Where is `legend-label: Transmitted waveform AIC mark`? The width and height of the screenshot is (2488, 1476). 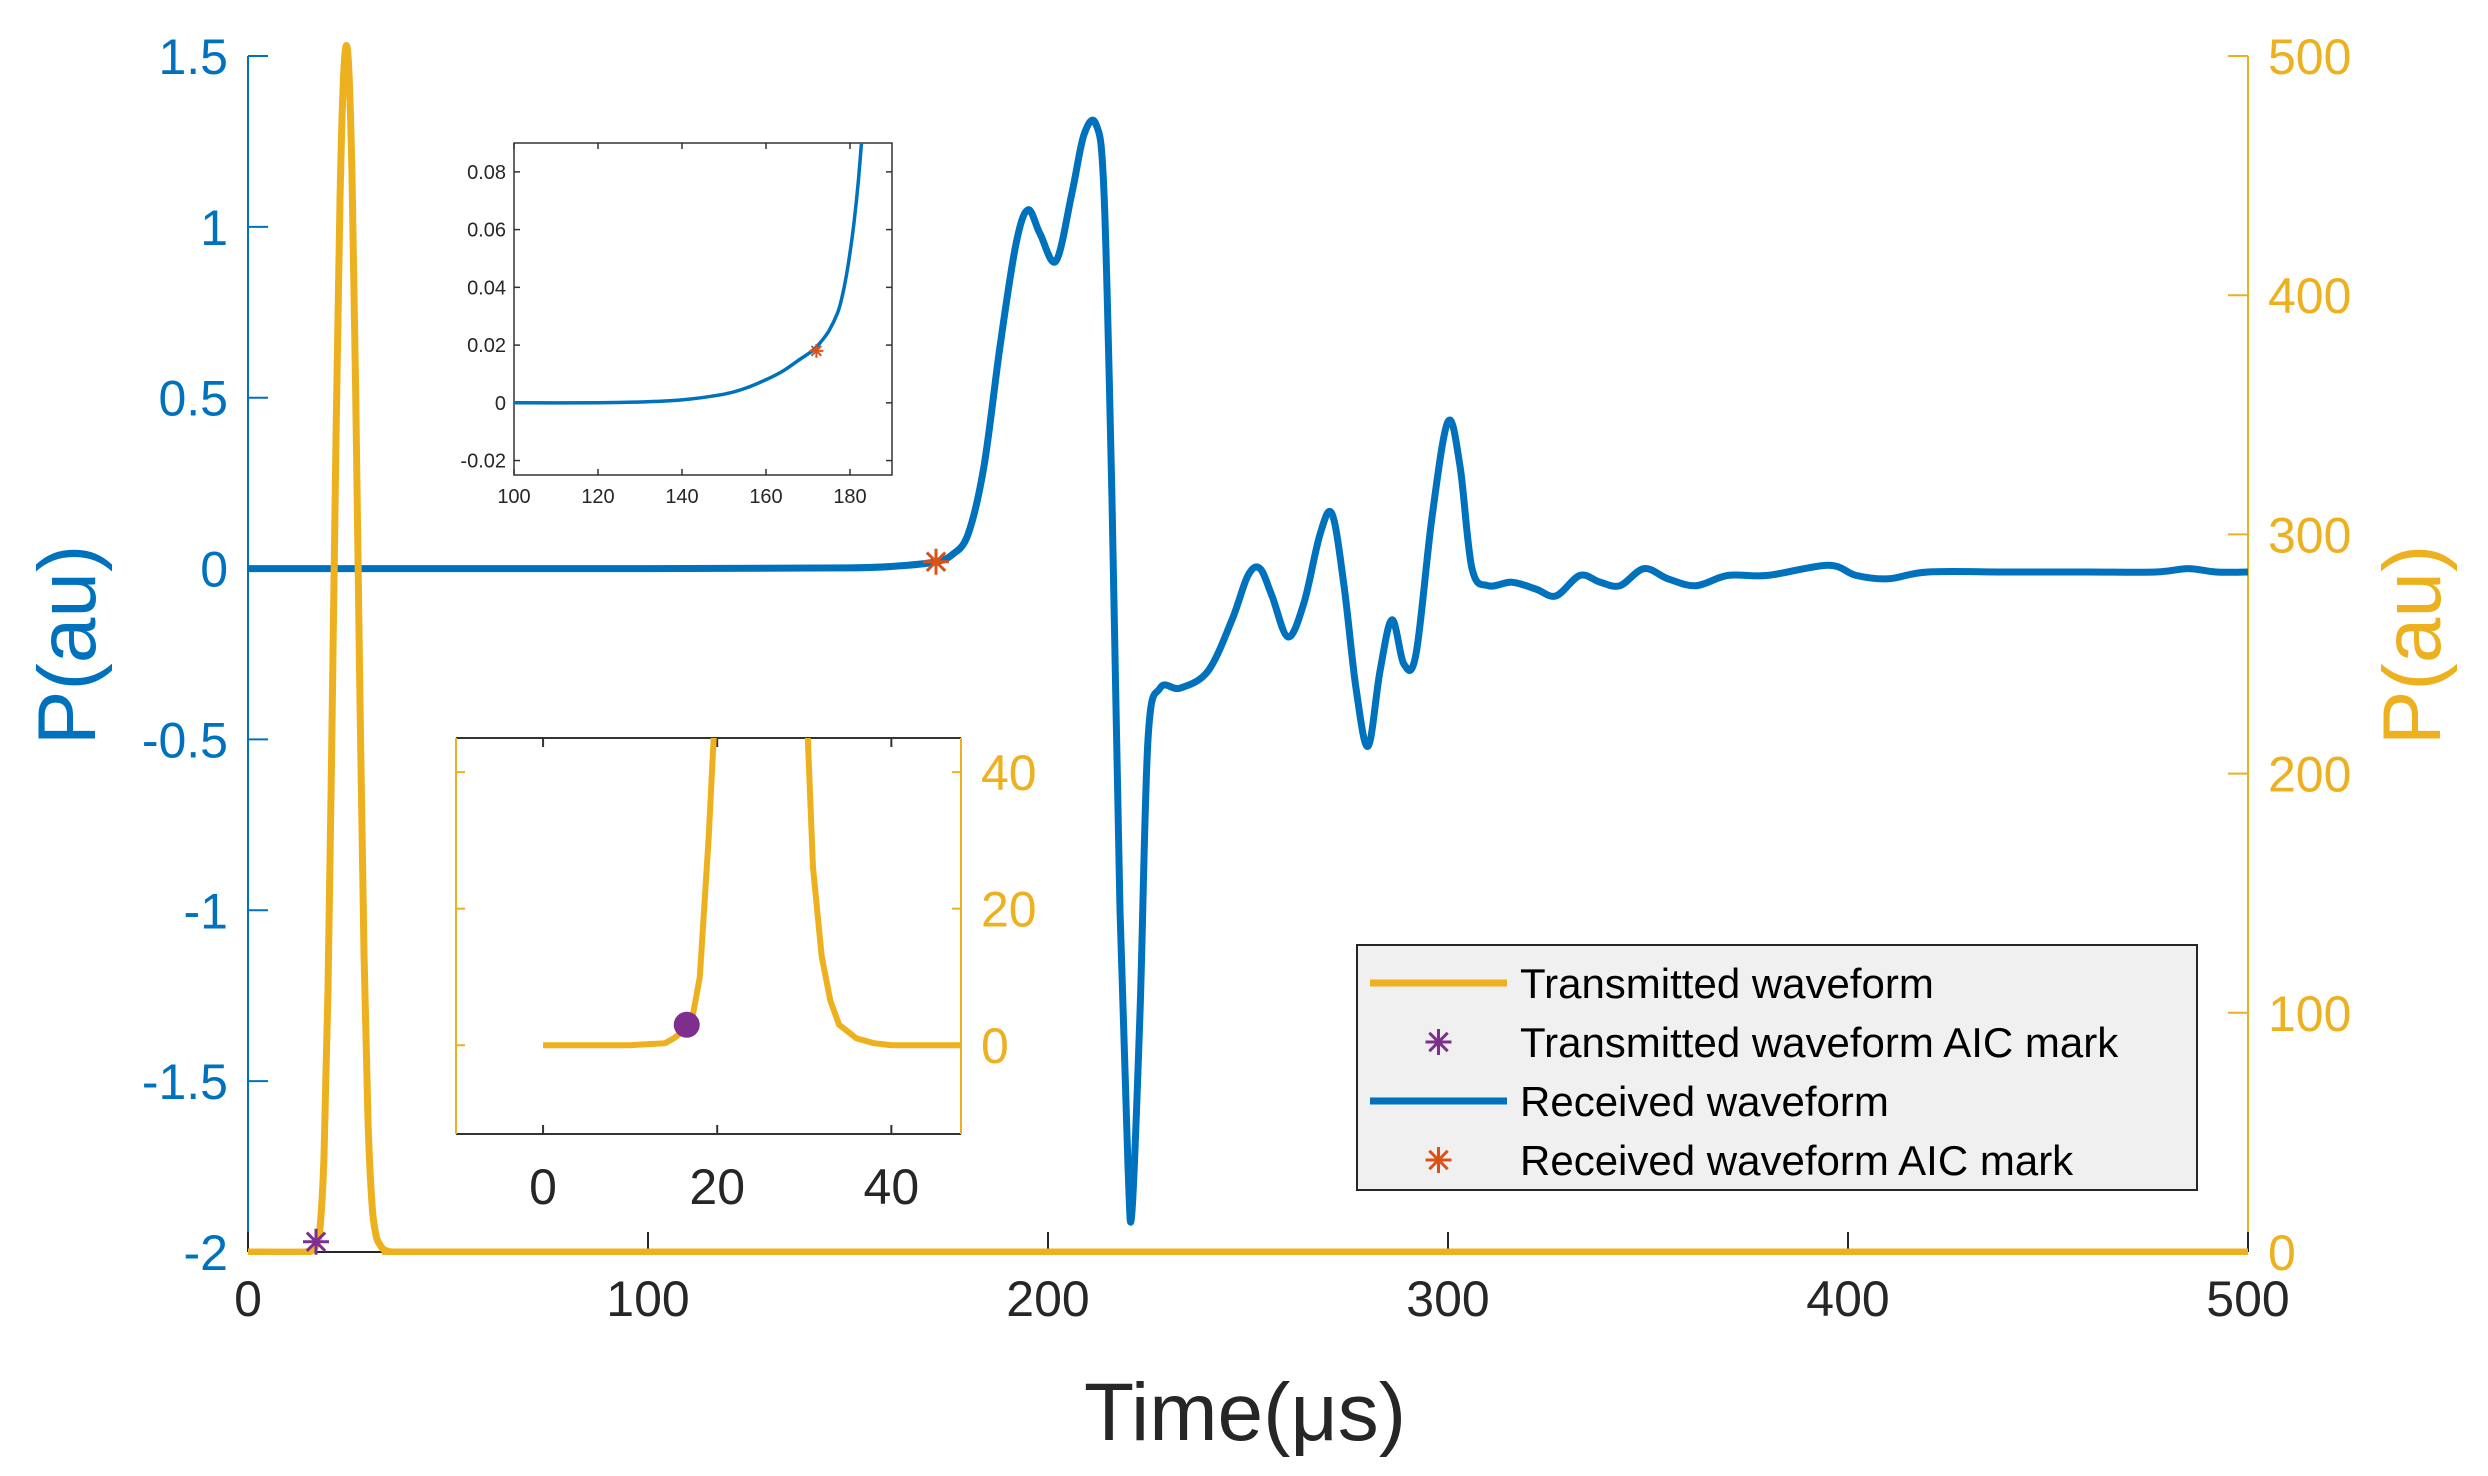
legend-label: Transmitted waveform AIC mark is located at coordinates (1819, 1042).